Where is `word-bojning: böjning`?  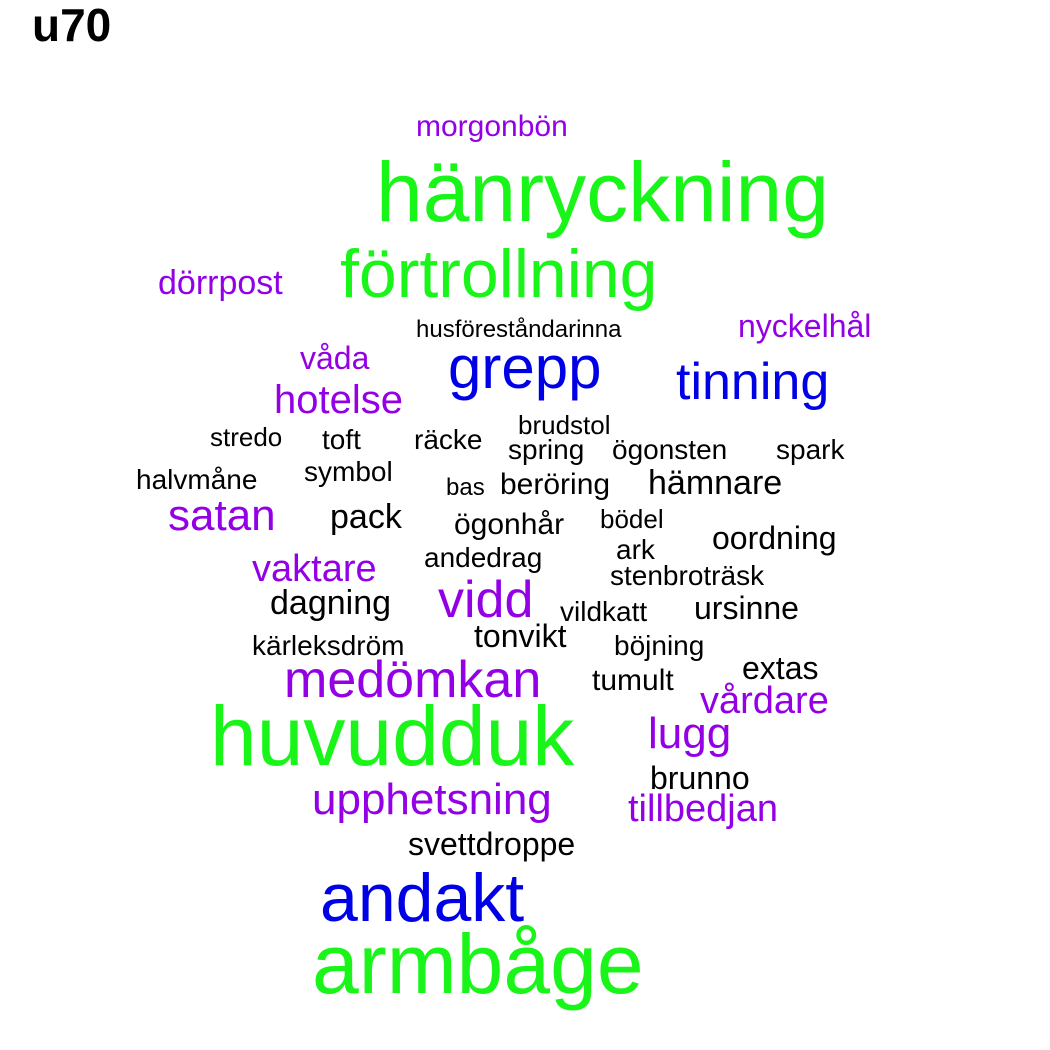 word-bojning: böjning is located at coordinates (659, 645).